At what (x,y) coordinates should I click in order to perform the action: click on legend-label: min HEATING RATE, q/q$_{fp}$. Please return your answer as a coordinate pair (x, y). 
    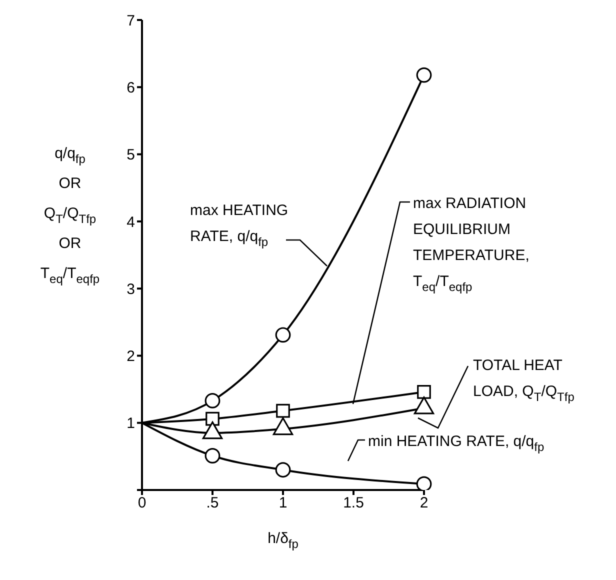
    Looking at the image, I should click on (456, 443).